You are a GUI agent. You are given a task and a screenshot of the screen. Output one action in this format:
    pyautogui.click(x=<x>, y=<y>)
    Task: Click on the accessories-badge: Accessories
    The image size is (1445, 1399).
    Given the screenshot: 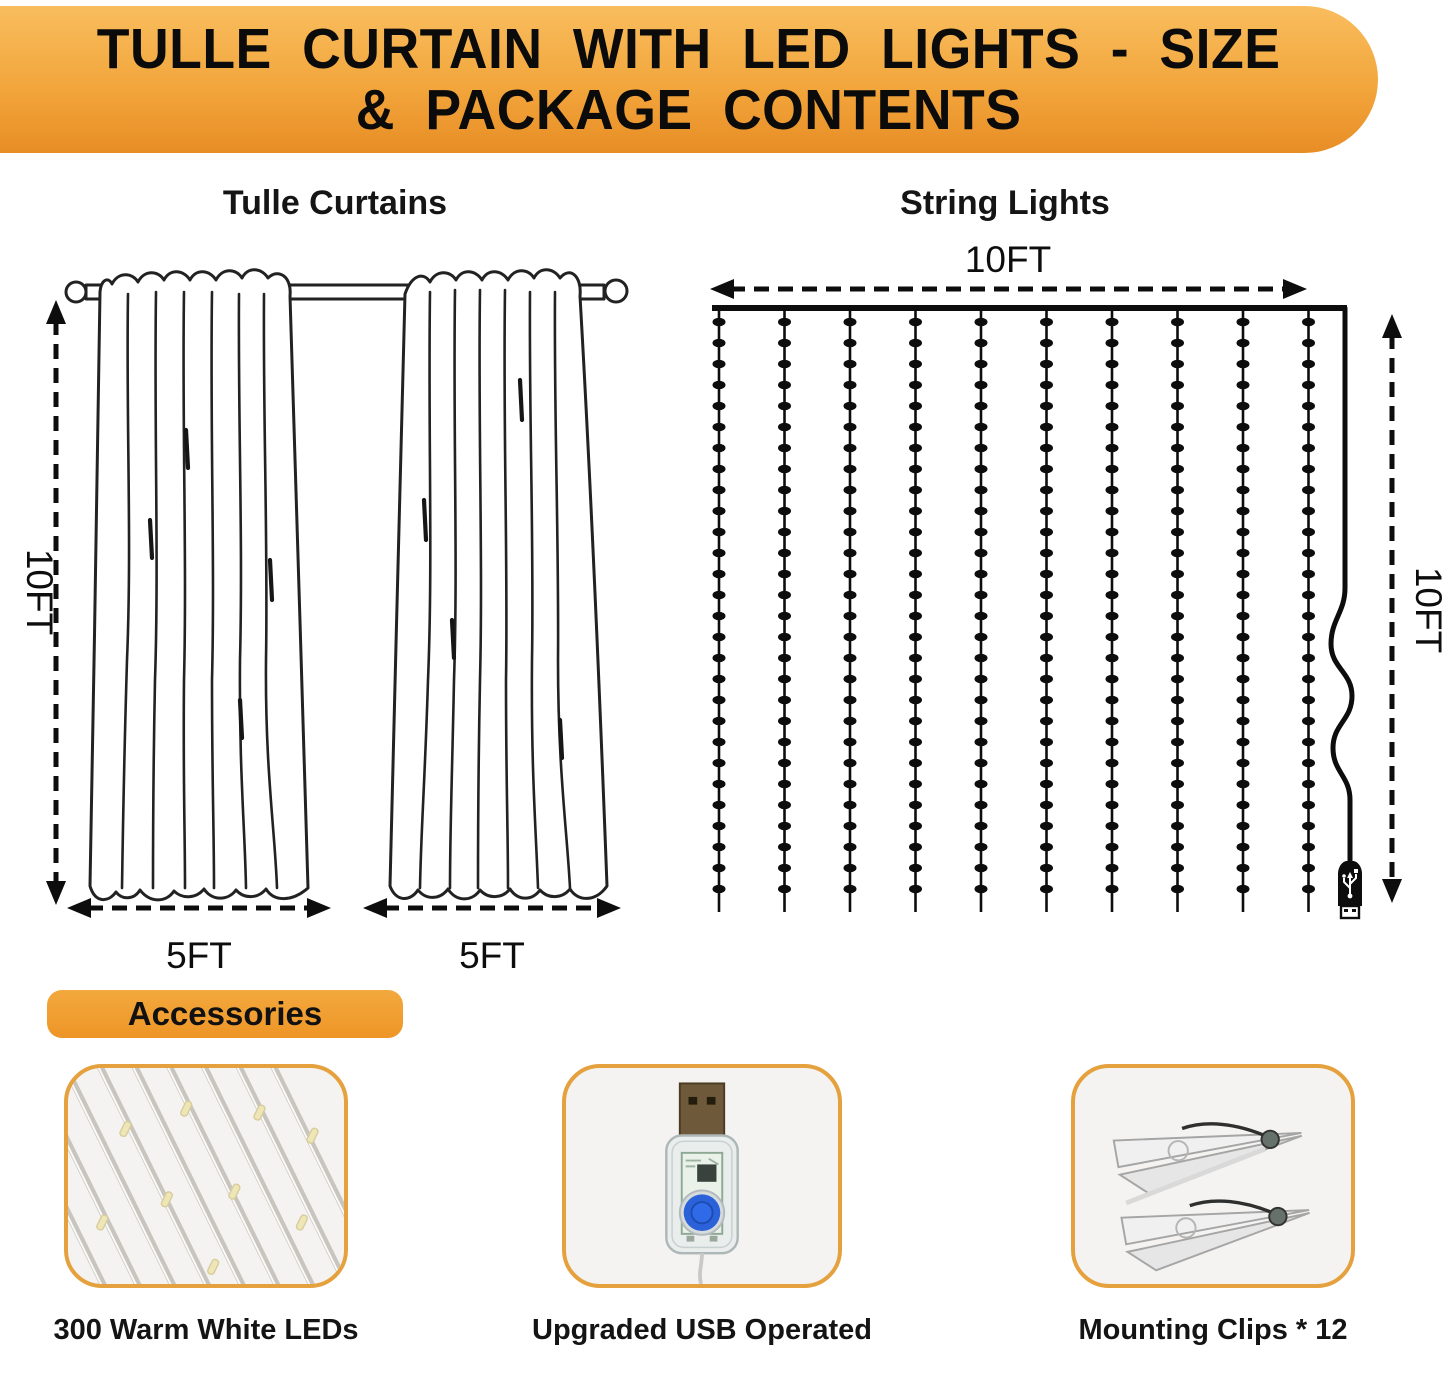 What is the action you would take?
    pyautogui.click(x=225, y=1014)
    